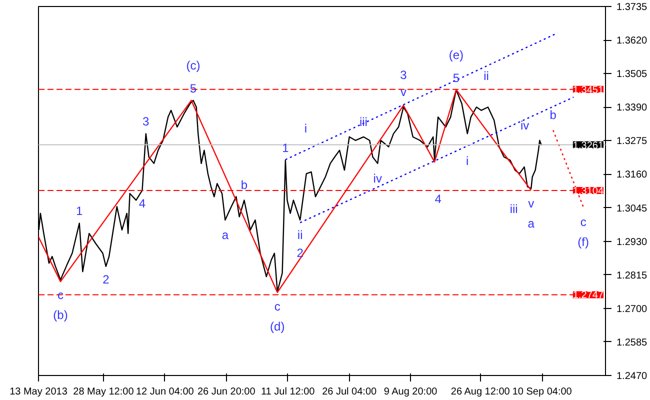 The height and width of the screenshot is (400, 650). I want to click on annotation: (e), so click(456, 55).